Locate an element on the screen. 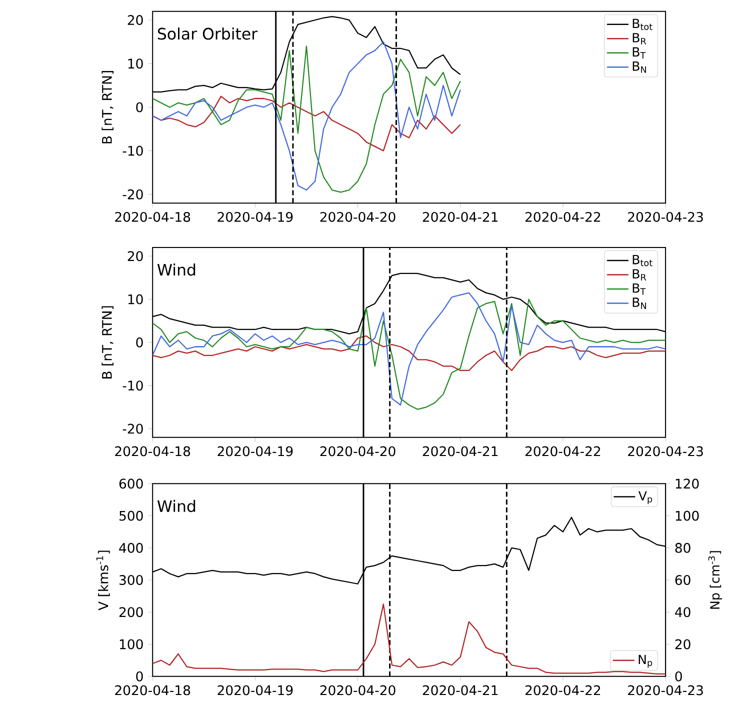  y2-axis-title: Np [cm$^{-3}$] is located at coordinates (715, 580).